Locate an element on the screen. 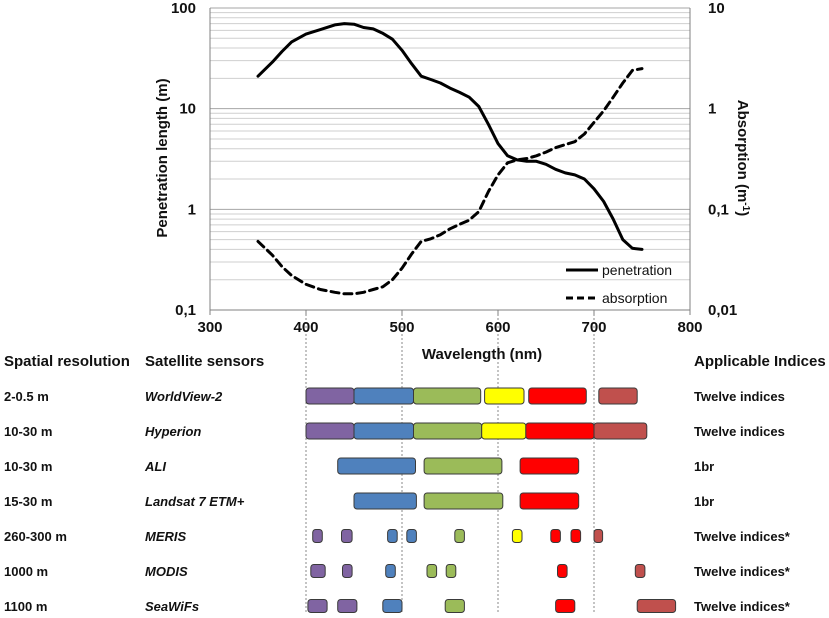 The height and width of the screenshot is (618, 829). y-right-axis-title-text: Absorption (m is located at coordinates (742, 151).